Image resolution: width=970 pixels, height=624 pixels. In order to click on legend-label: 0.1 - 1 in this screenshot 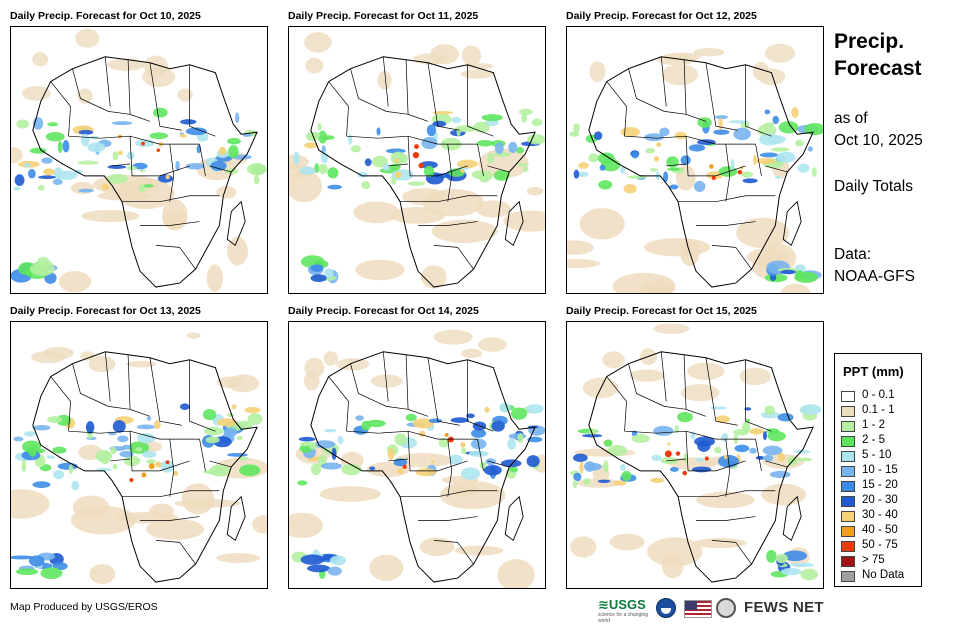, I will do `click(878, 410)`.